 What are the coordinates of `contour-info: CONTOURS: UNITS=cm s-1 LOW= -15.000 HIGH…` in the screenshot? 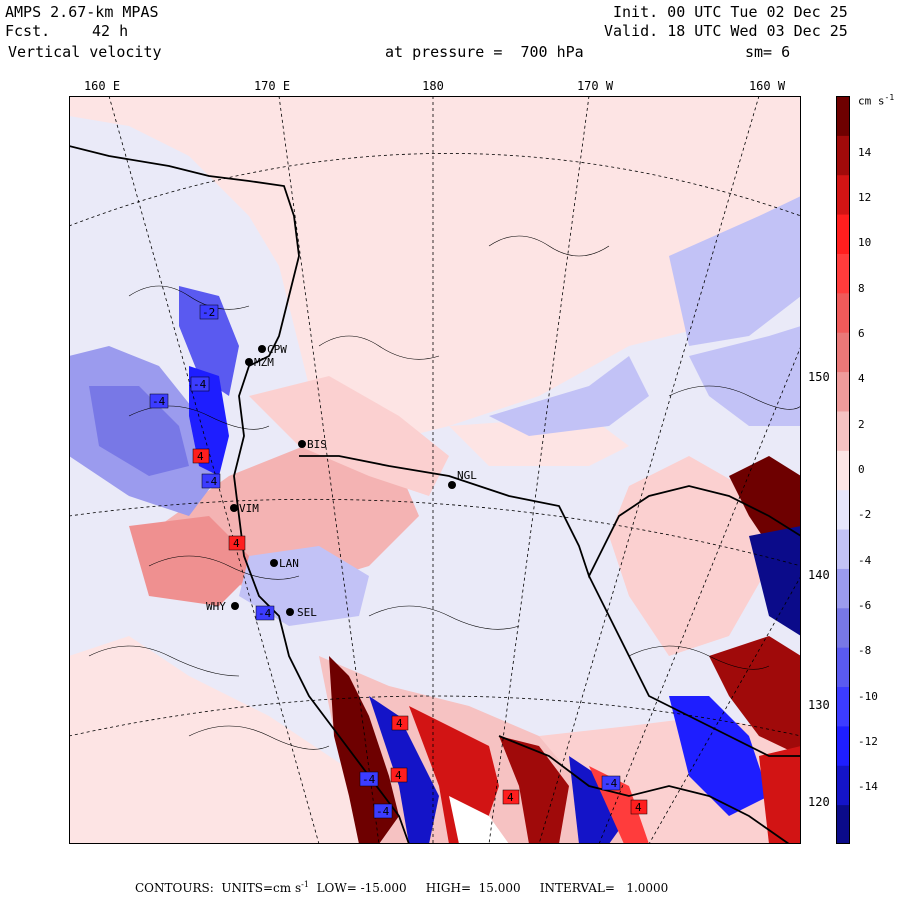 It's located at (401, 887).